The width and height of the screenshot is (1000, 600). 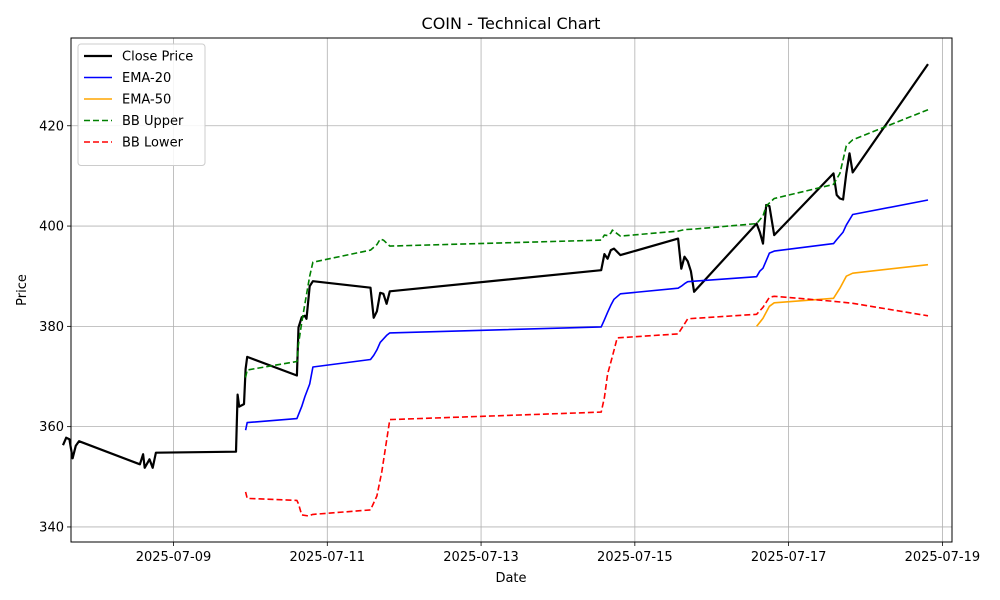 What do you see at coordinates (943, 557) in the screenshot?
I see `x-tick-label: 2025-07-19` at bounding box center [943, 557].